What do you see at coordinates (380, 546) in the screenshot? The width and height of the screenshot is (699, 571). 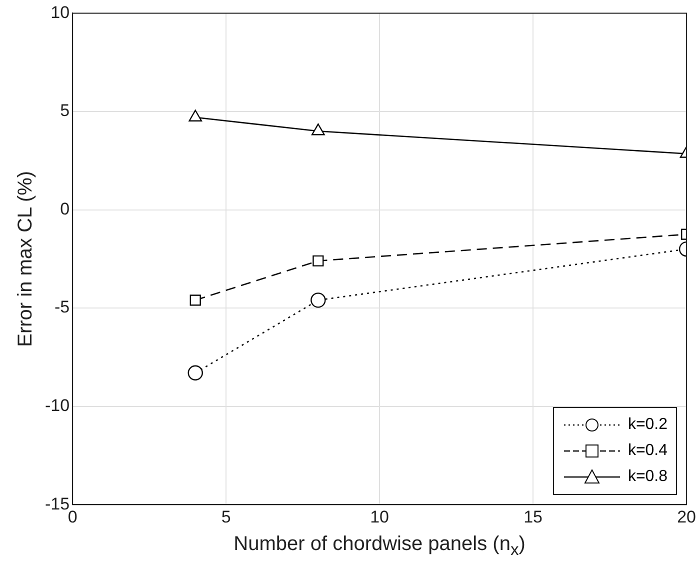 I see `x-axis-title: Number of chordwise panels (n$_{x}$)` at bounding box center [380, 546].